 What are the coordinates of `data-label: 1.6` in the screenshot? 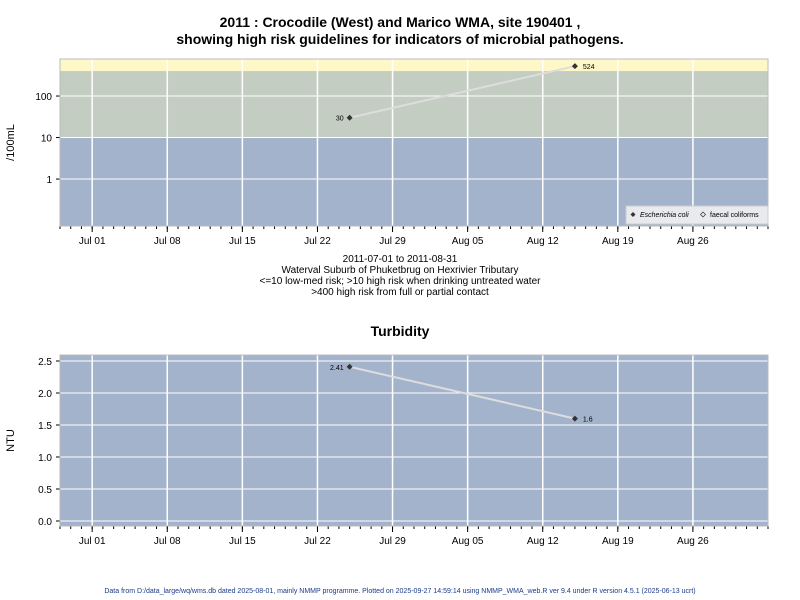 It's located at (588, 420).